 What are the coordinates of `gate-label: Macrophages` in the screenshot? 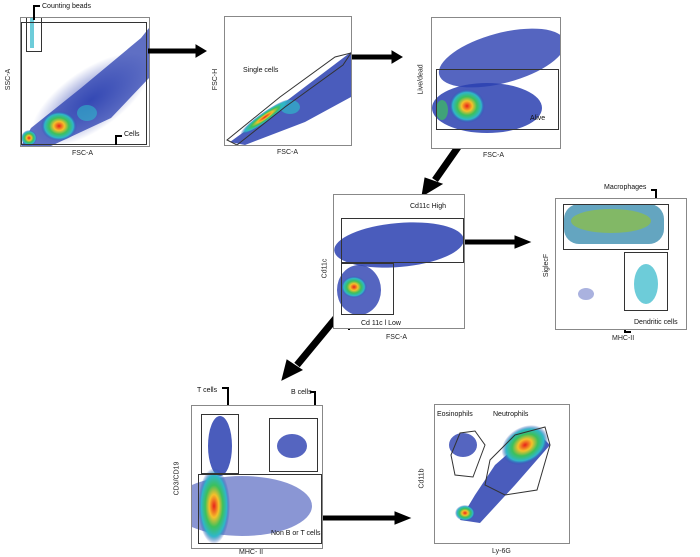 It's located at (625, 187).